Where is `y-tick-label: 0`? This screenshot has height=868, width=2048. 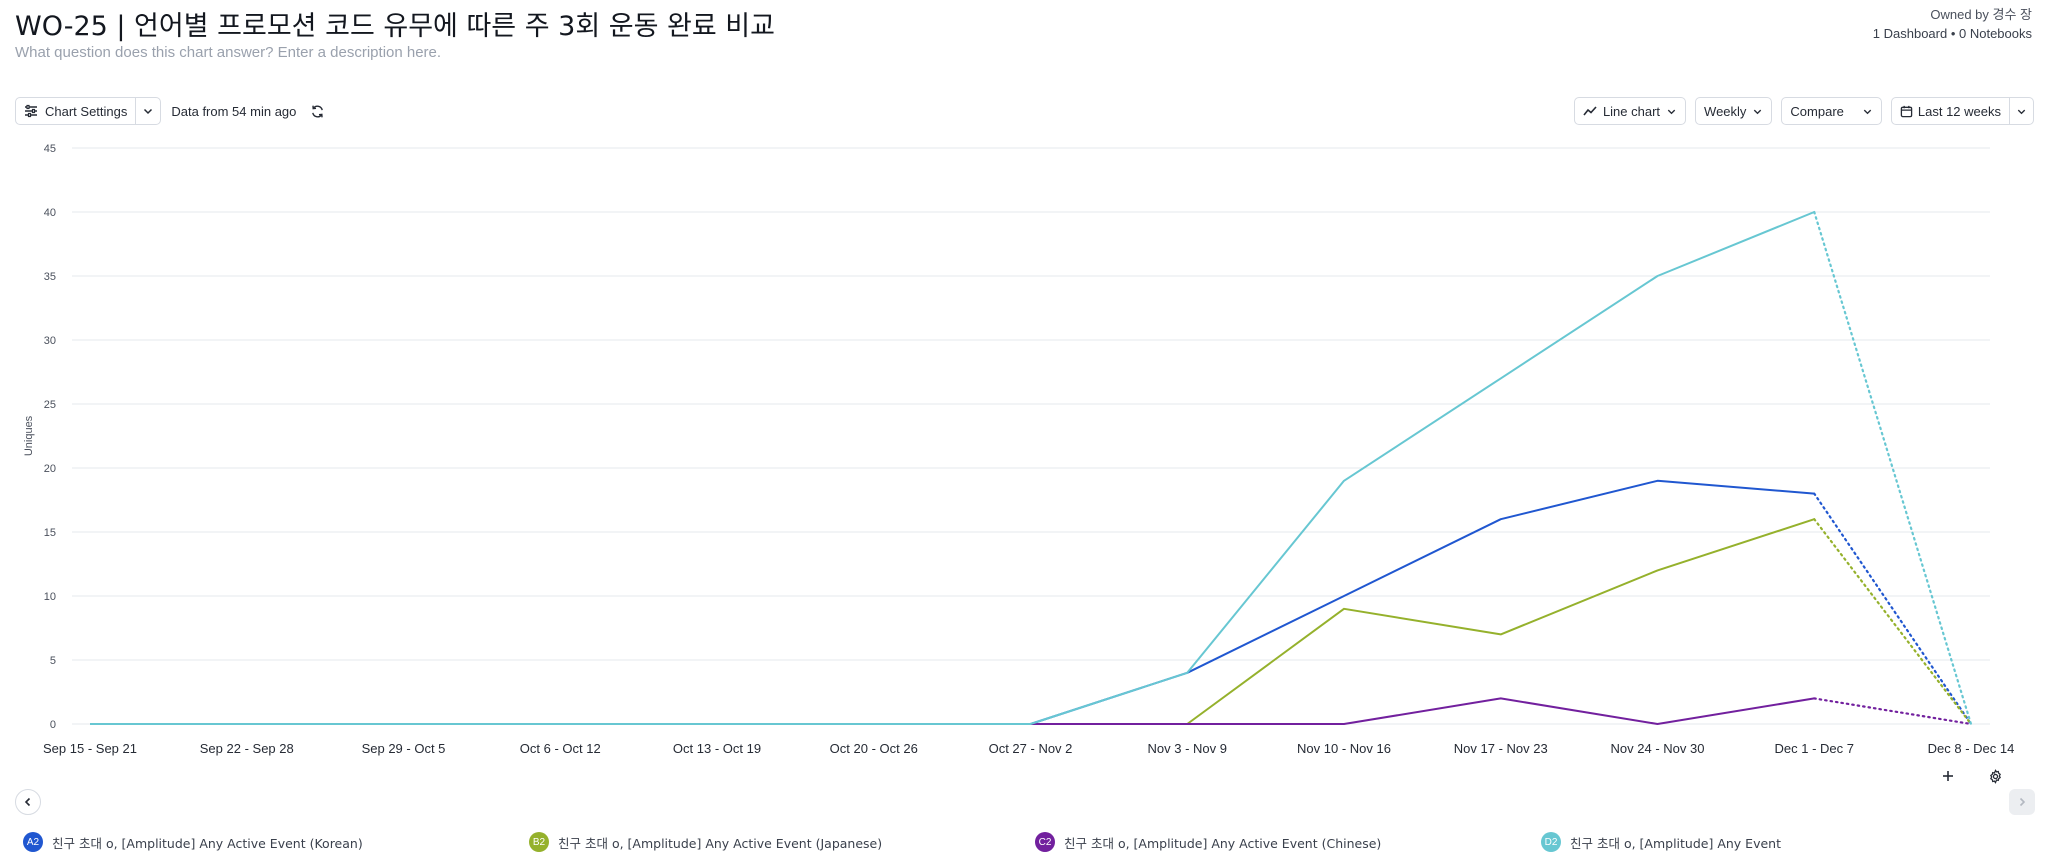 y-tick-label: 0 is located at coordinates (53, 725).